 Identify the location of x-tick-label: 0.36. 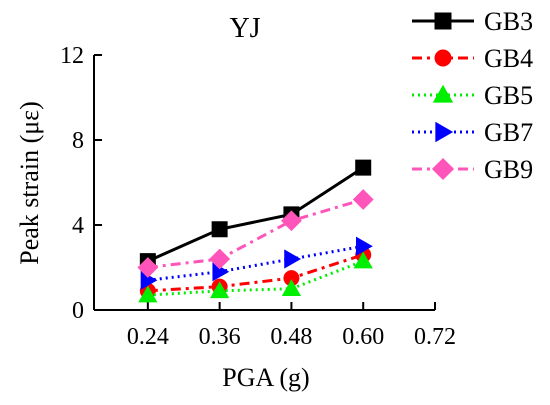
(220, 337).